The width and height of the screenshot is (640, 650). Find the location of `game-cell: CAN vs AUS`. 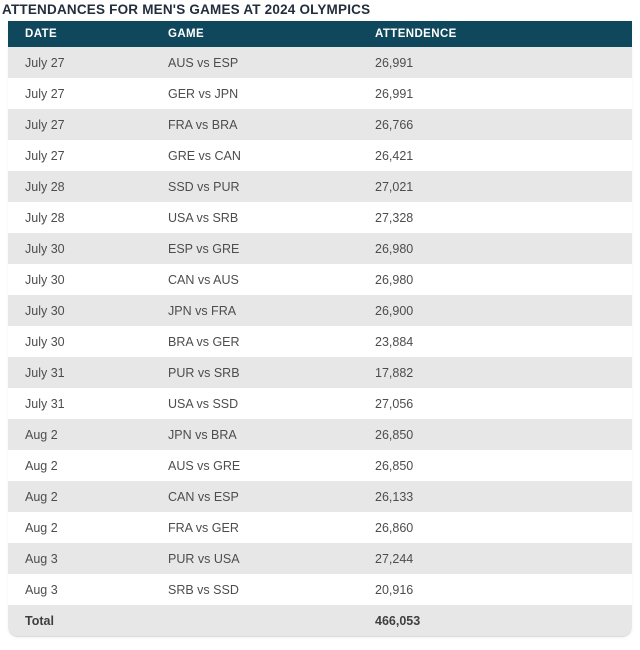

game-cell: CAN vs AUS is located at coordinates (203, 279).